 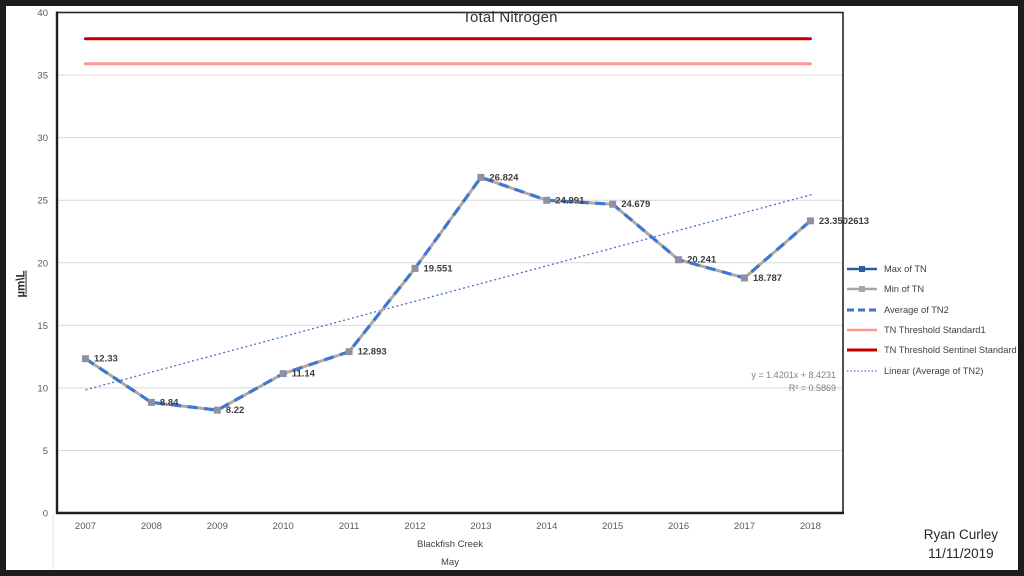 What do you see at coordinates (504, 177) in the screenshot?
I see `data-label: 26.824` at bounding box center [504, 177].